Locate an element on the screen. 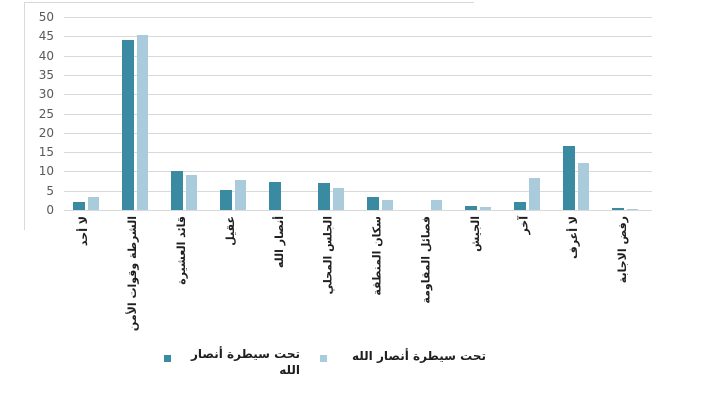 This screenshot has height=405, width=720. x-axis-label: الجيش is located at coordinates (475, 234).